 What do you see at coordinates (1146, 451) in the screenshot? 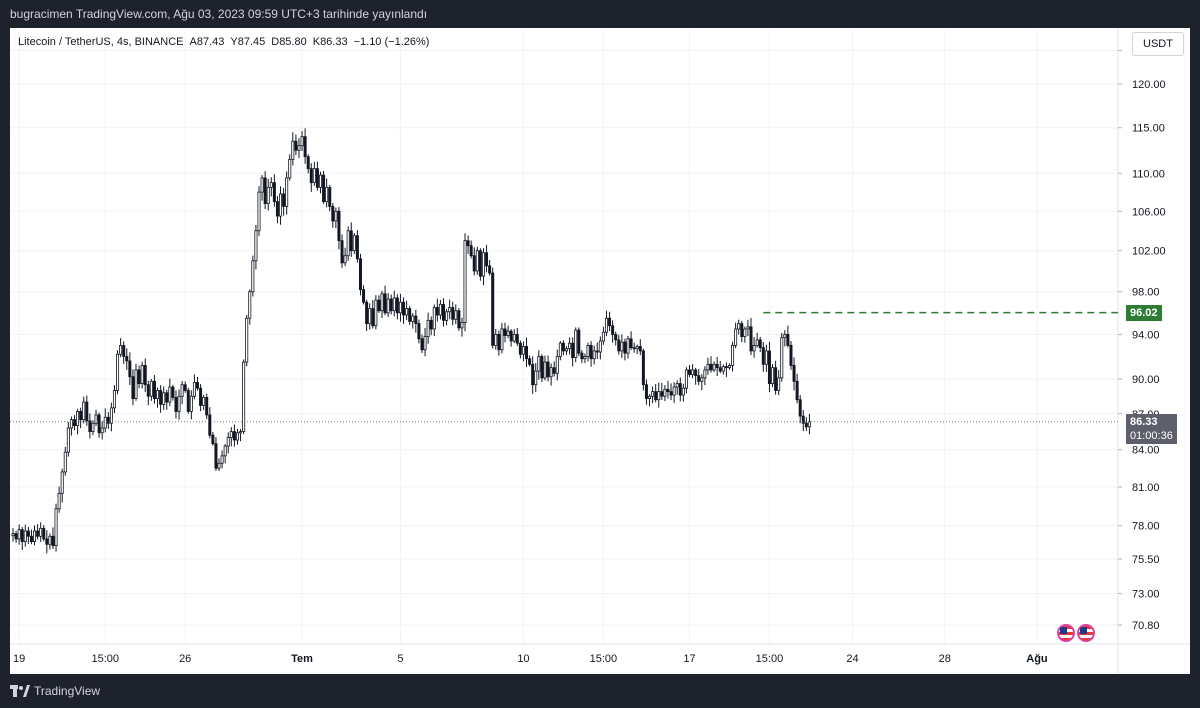
I see `y-tick-label: 84.00` at bounding box center [1146, 451].